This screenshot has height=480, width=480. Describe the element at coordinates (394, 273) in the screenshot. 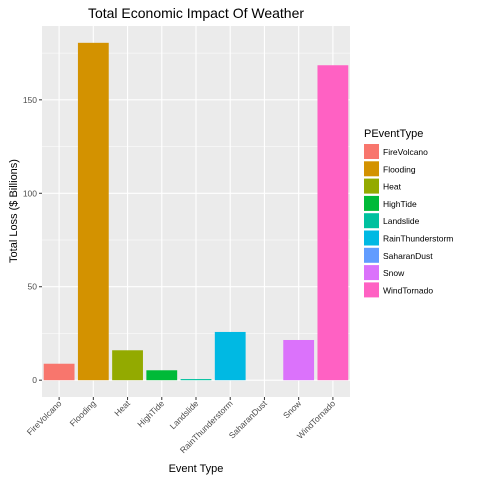

I see `legend-label: Snow` at that location.